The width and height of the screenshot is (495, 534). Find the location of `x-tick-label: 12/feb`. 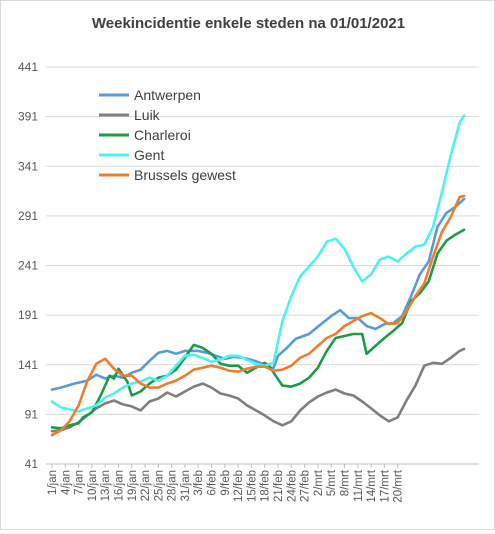

x-tick-label: 12/feb is located at coordinates (239, 486).